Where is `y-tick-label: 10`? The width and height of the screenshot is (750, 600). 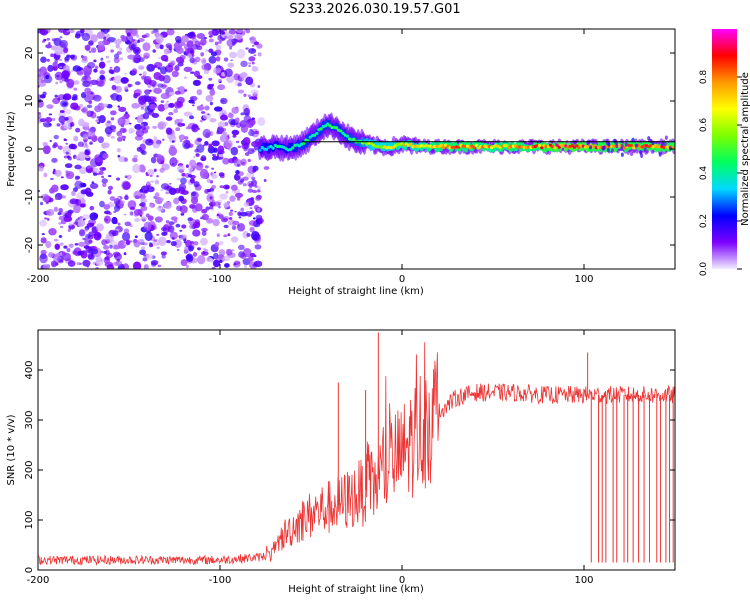
y-tick-label: 10 is located at coordinates (29, 101).